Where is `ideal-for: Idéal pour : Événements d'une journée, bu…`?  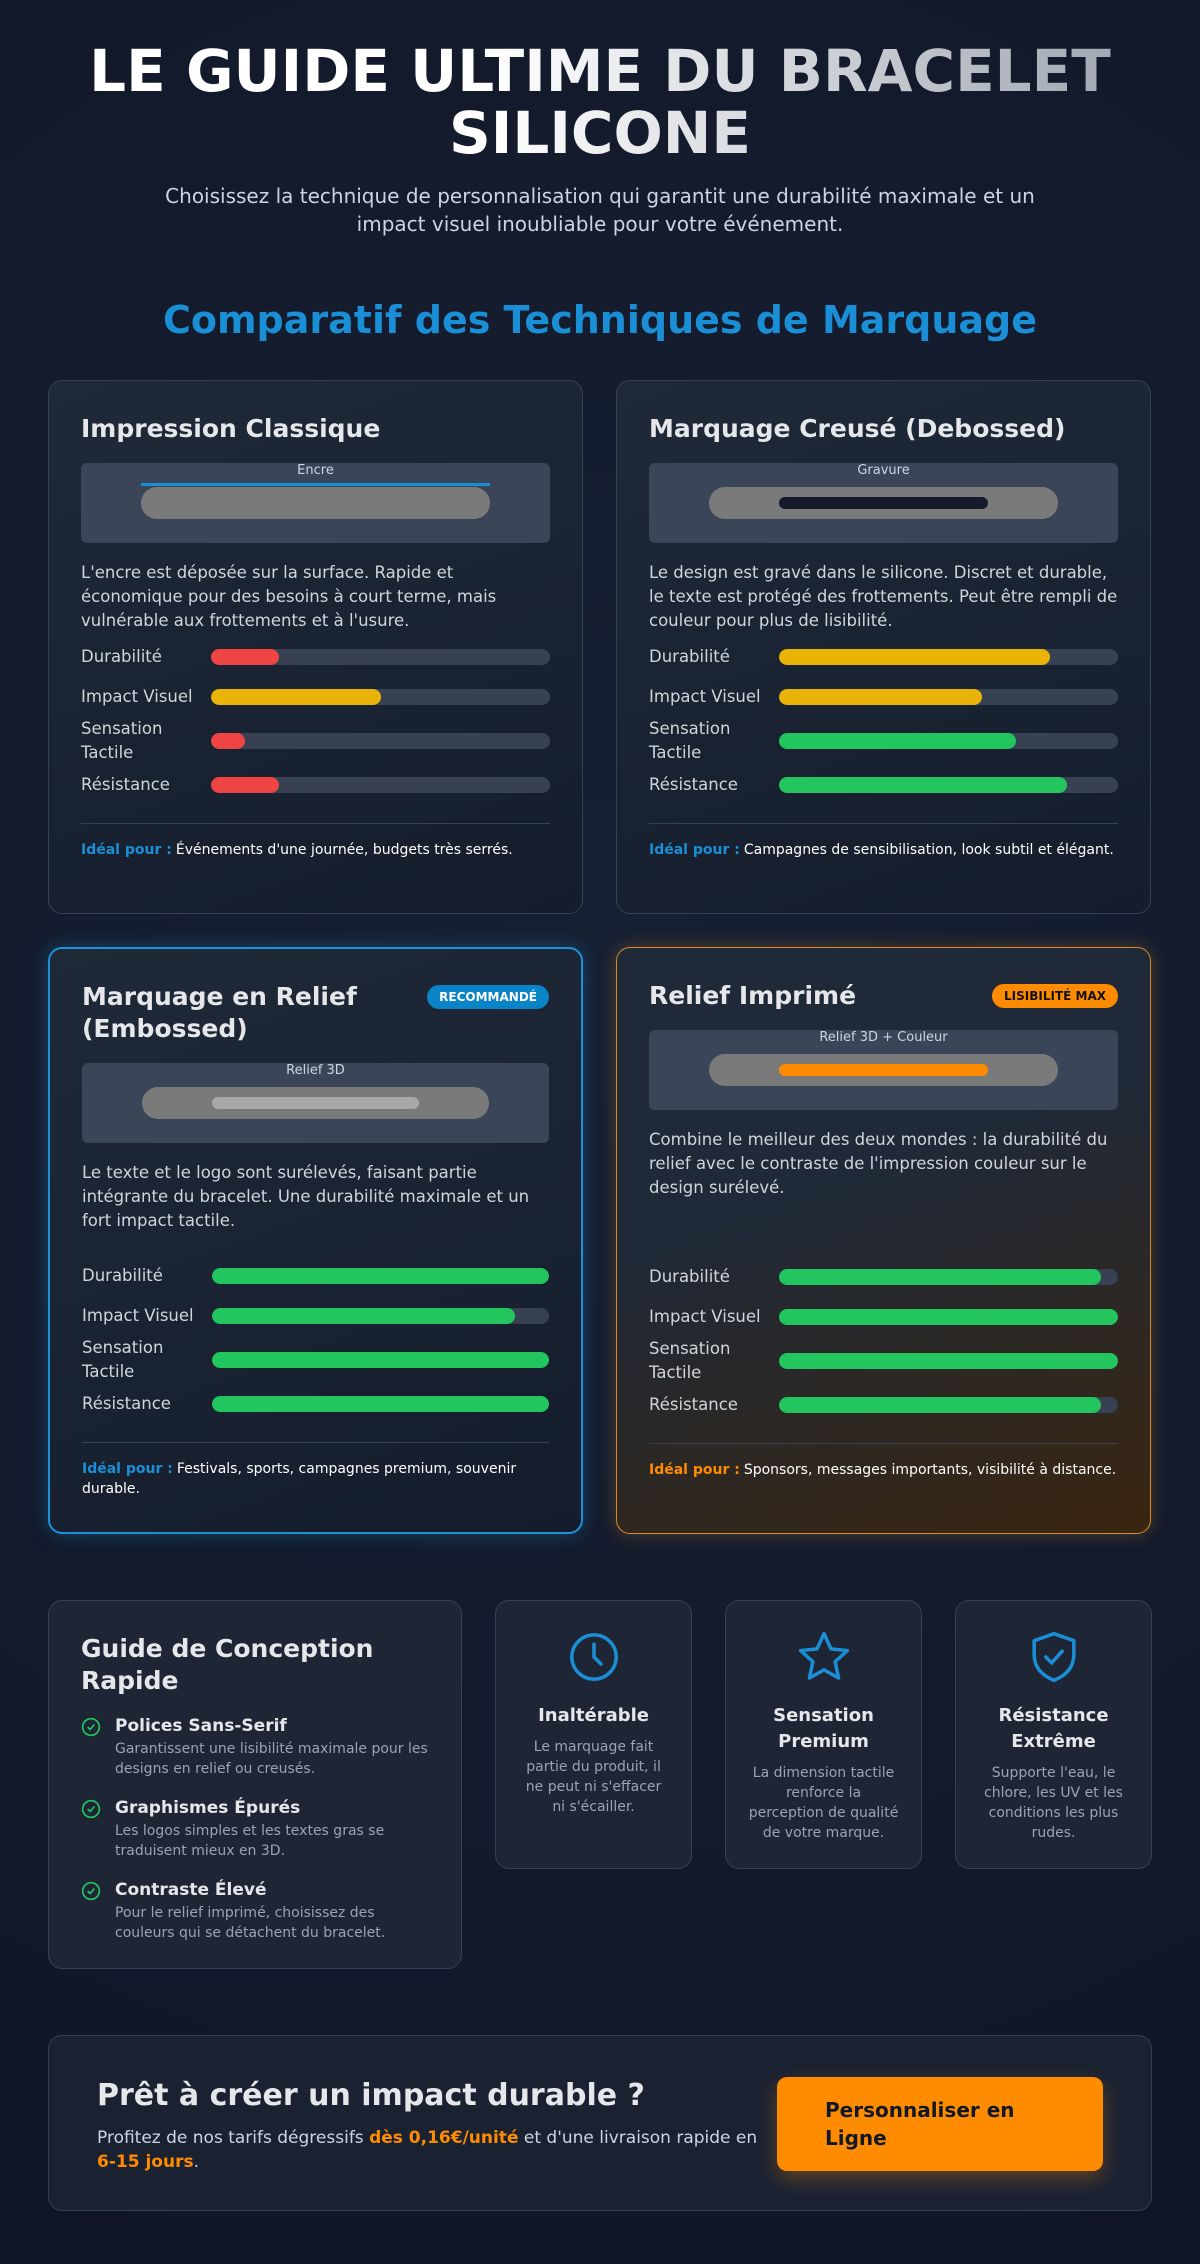
ideal-for: Idéal pour : Événements d'une journée, bu… is located at coordinates (315, 852).